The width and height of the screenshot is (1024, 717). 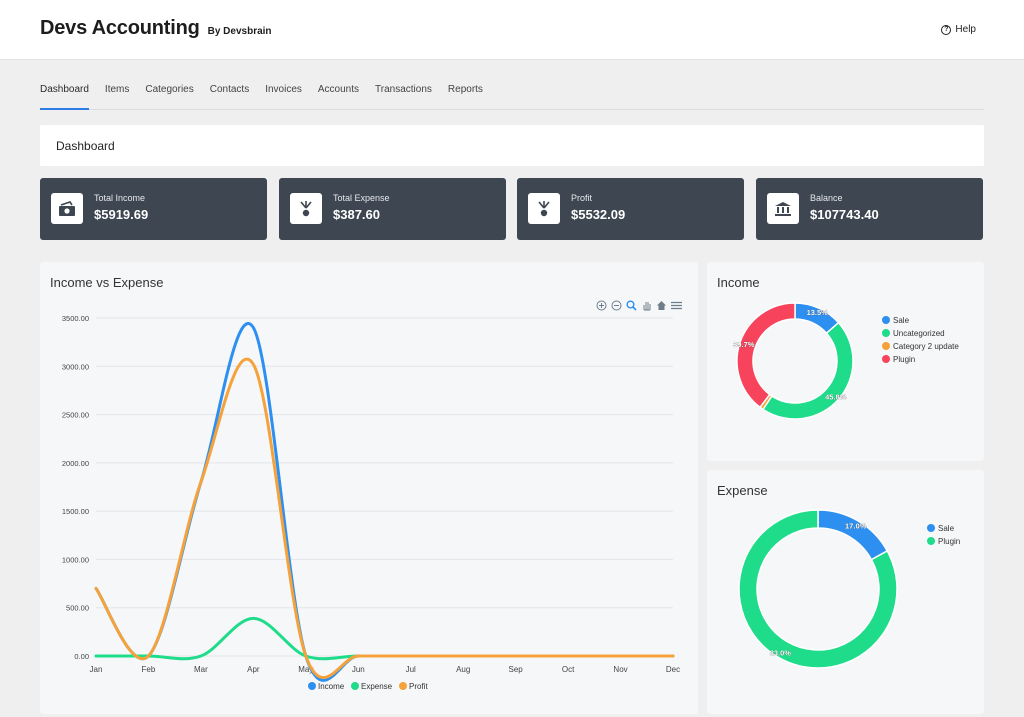 I want to click on x-tick-label: Jul, so click(x=411, y=669).